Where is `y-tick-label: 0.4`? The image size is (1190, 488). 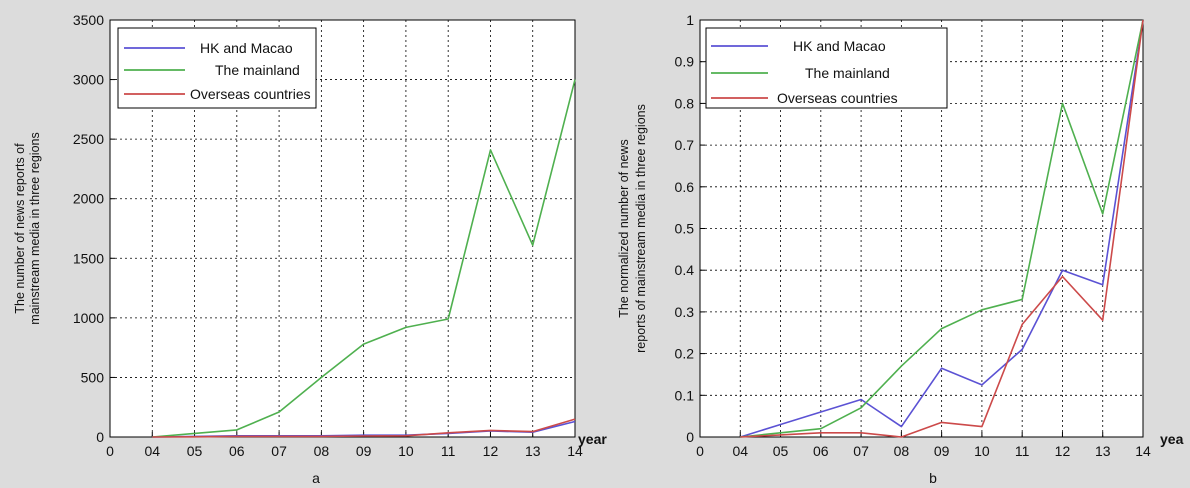 y-tick-label: 0.4 is located at coordinates (685, 270).